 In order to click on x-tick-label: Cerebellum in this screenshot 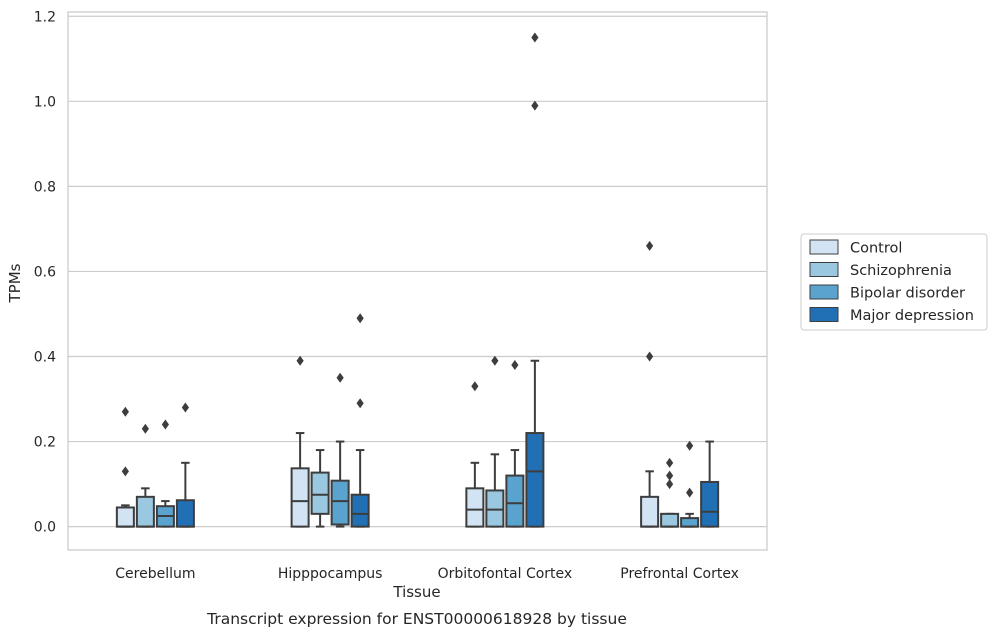, I will do `click(155, 574)`.